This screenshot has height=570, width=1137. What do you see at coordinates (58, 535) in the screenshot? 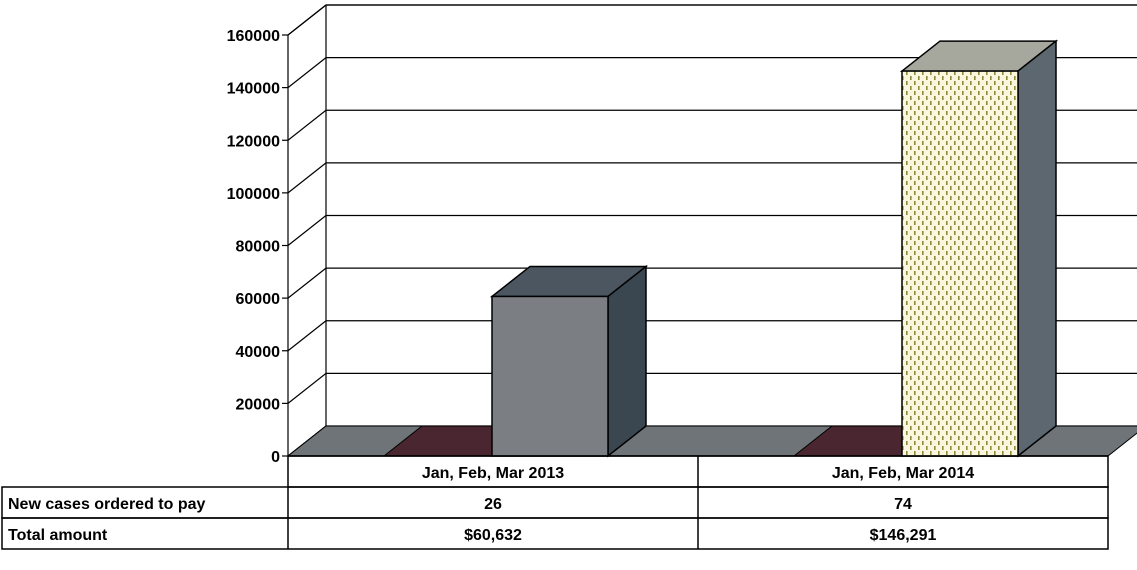
I see `table-row-label: Total amount` at bounding box center [58, 535].